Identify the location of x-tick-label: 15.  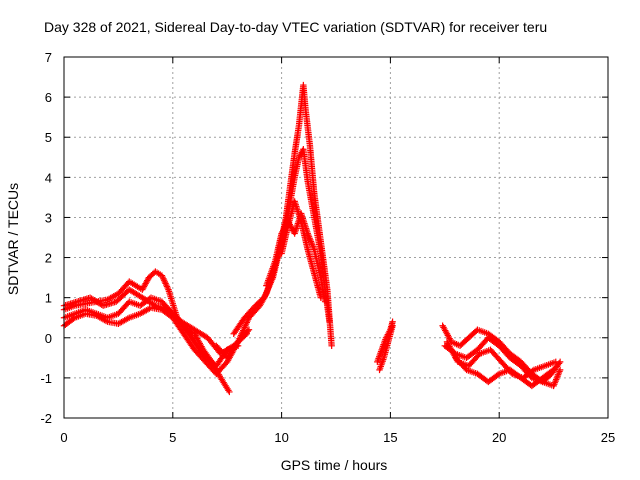
(390, 437).